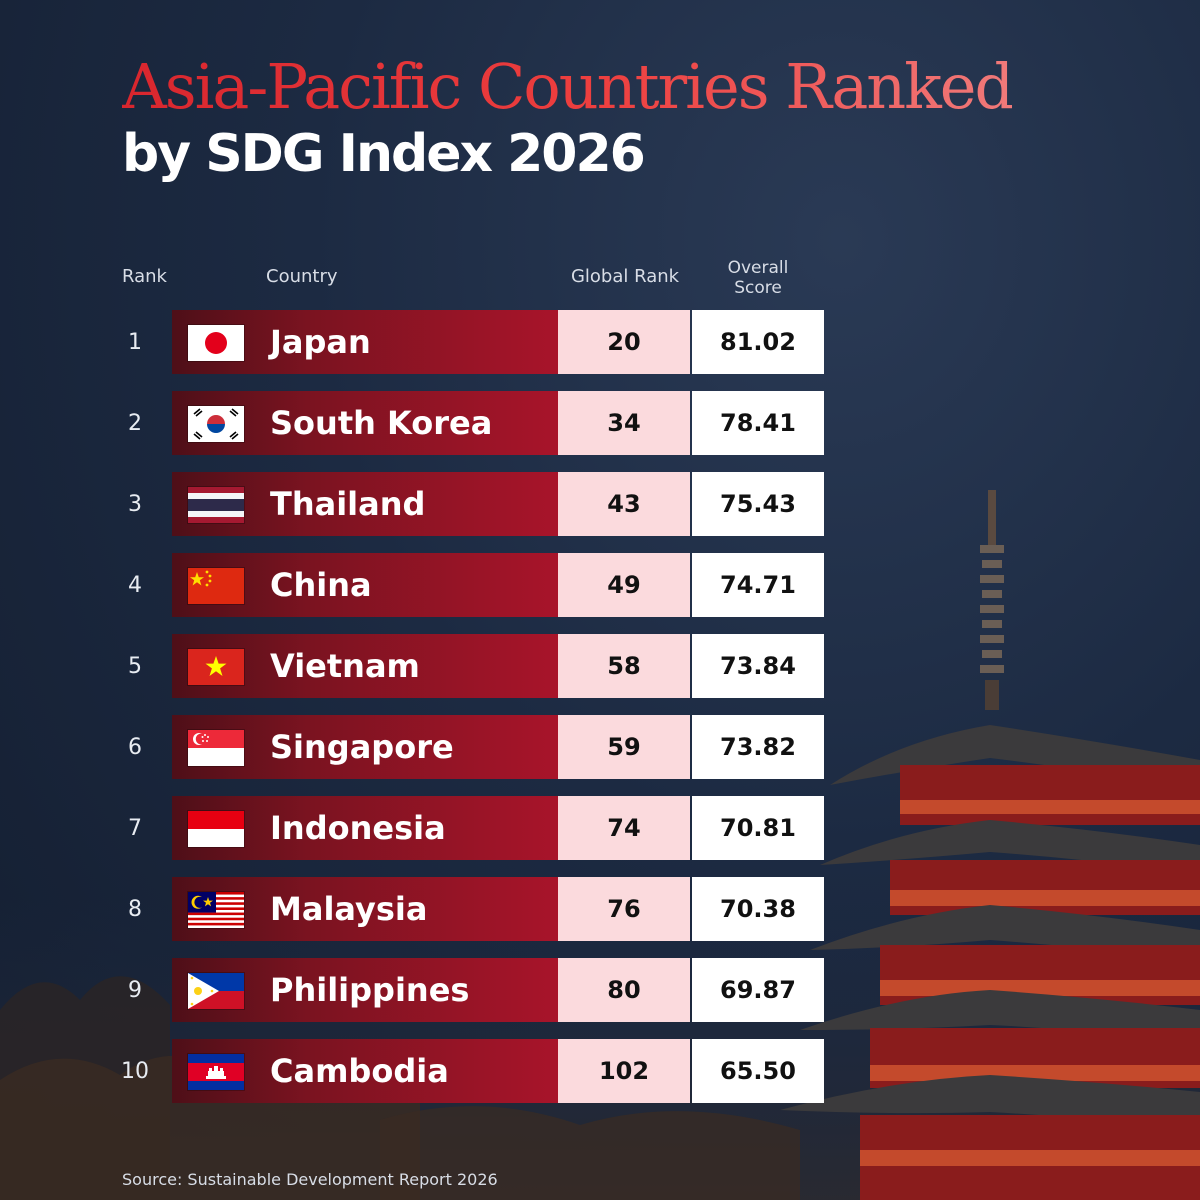 Image resolution: width=1200 pixels, height=1200 pixels. Describe the element at coordinates (758, 990) in the screenshot. I see `row-overall-score: 69.87` at that location.